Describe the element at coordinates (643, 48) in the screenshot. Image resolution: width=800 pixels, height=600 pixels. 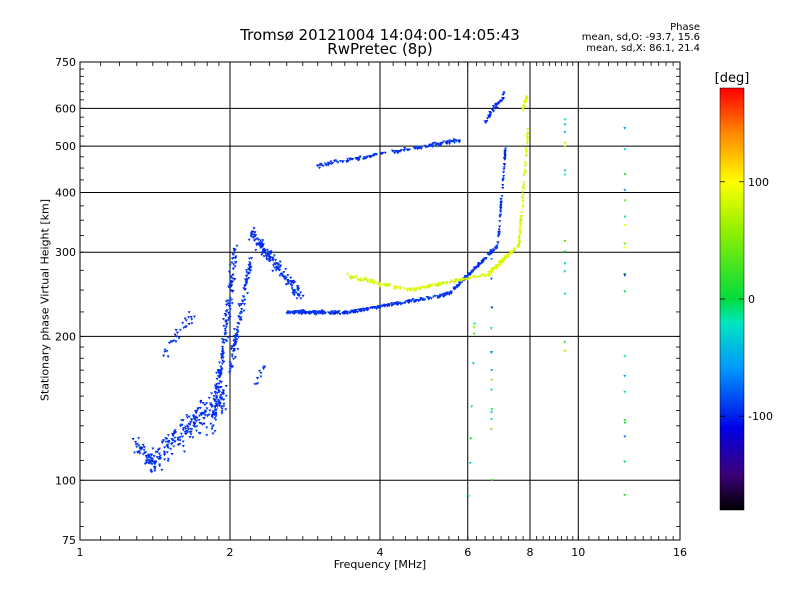
I see `phase-stats-x: mean, sd,X: 86.1, 21.4` at that location.